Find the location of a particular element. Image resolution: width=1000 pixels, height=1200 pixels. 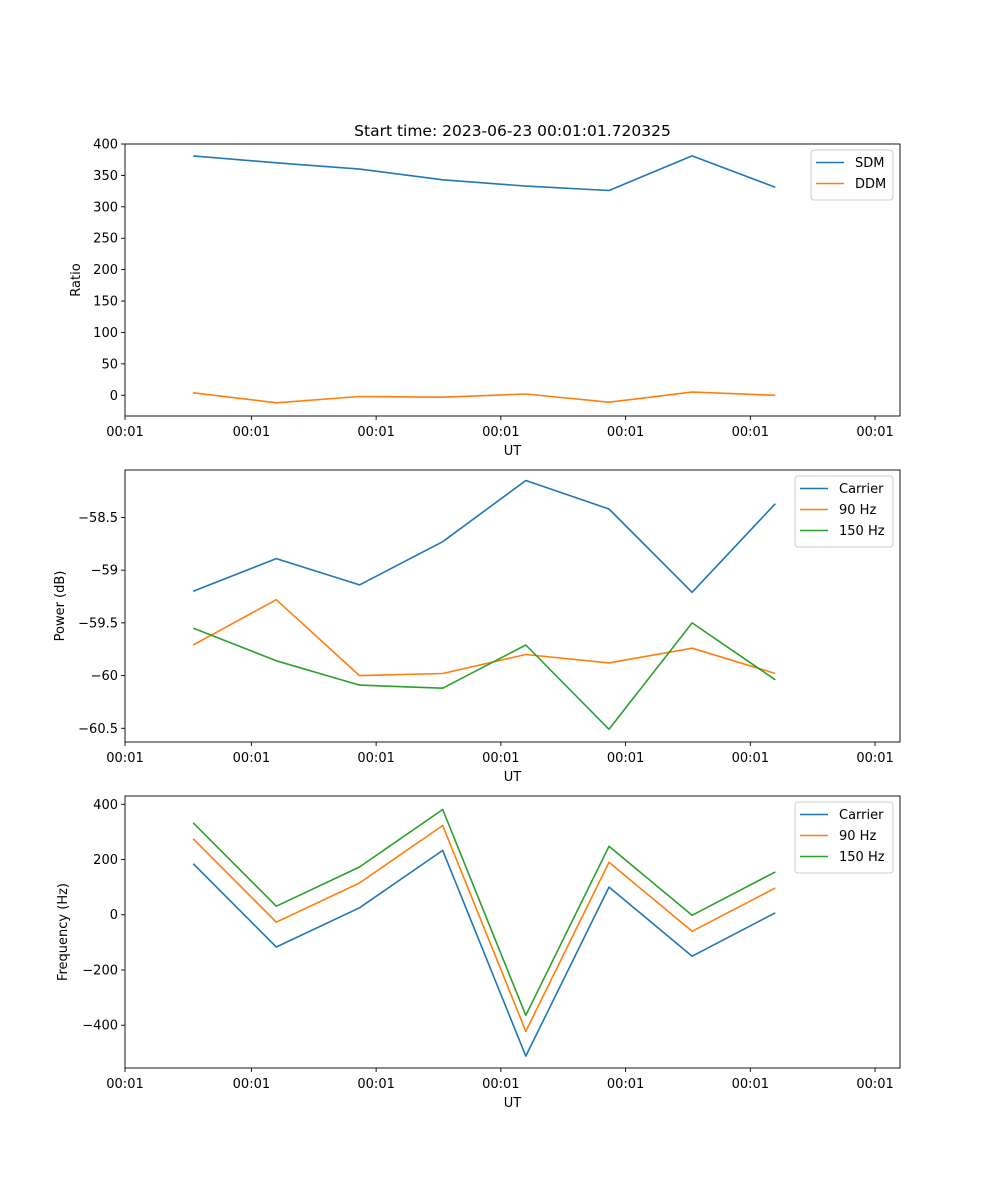

y-tick-label: 250 is located at coordinates (105, 239).